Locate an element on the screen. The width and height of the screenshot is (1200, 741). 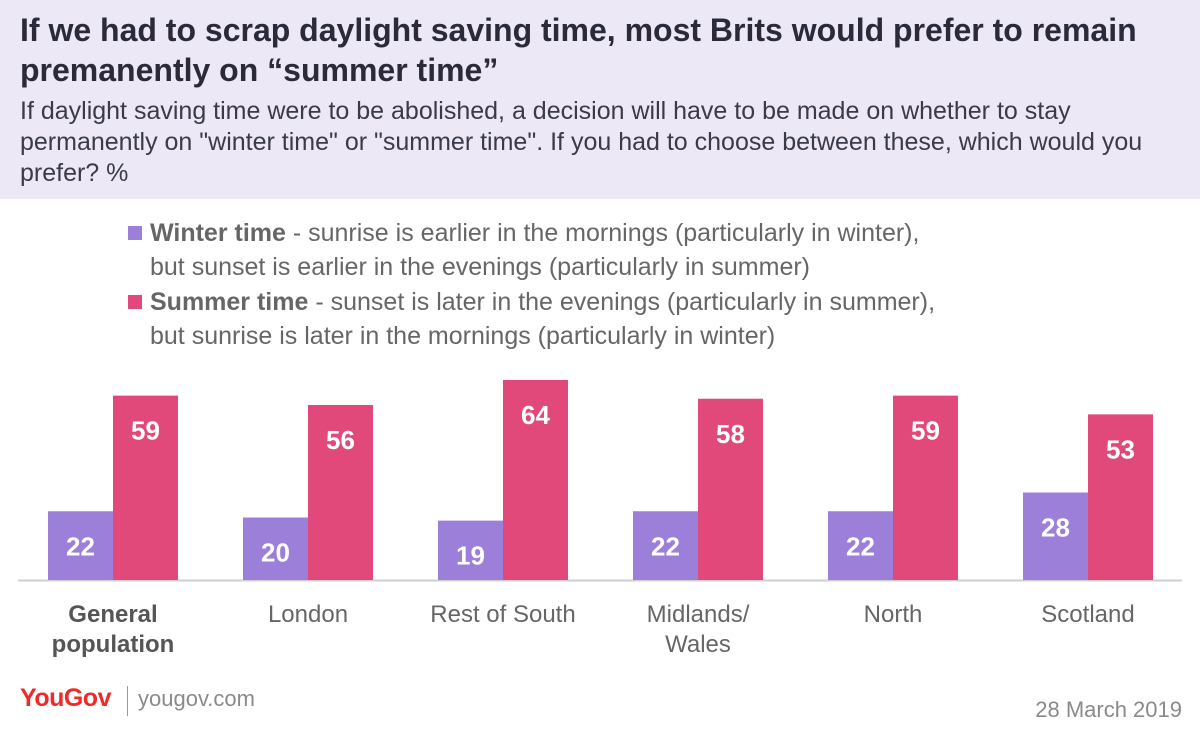
yougov-logo: YouGov is located at coordinates (65, 698).